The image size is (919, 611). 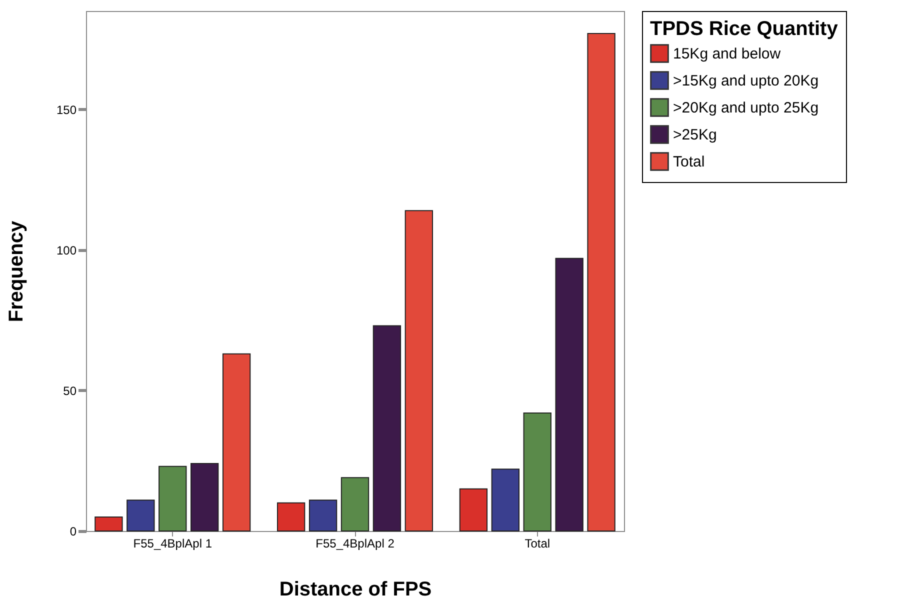 What do you see at coordinates (746, 81) in the screenshot?
I see `legend-label: >15Kg and upto 20Kg` at bounding box center [746, 81].